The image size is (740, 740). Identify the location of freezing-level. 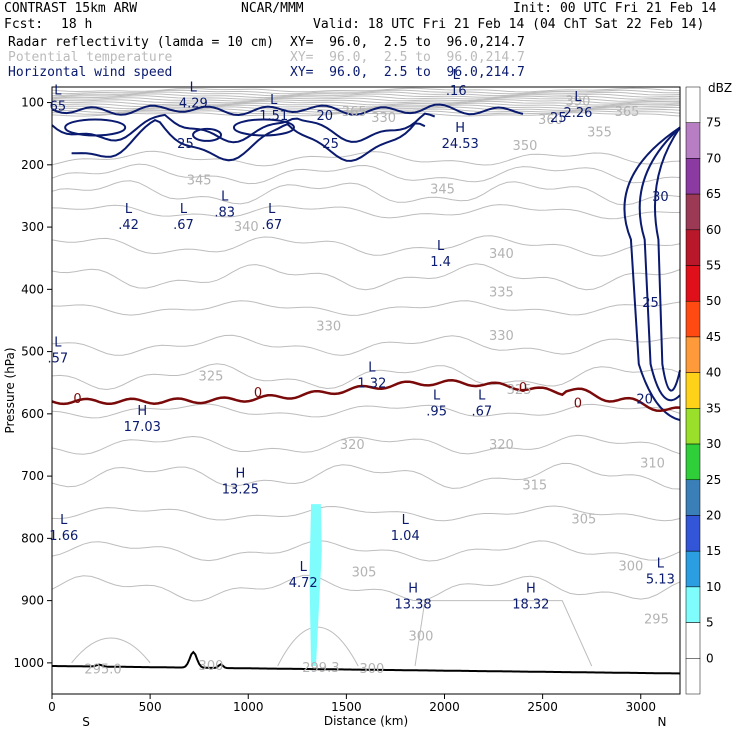
(366, 396).